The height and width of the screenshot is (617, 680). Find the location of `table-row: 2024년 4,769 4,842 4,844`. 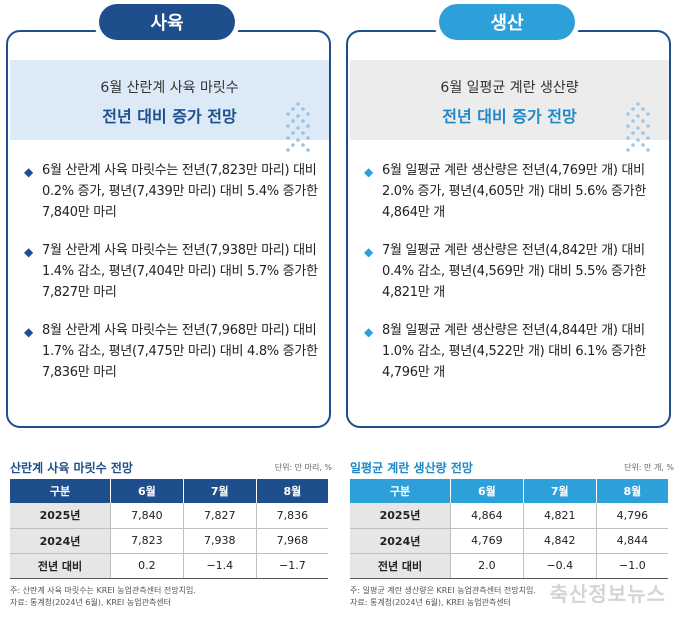

table-row: 2024년 4,769 4,842 4,844 is located at coordinates (509, 541).